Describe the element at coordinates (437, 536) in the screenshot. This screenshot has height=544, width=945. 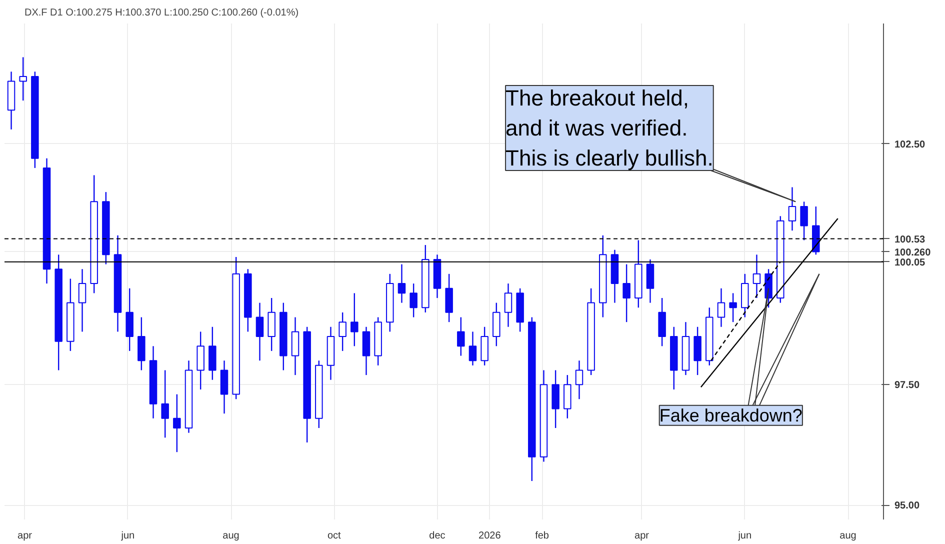
I see `x-tick-label: dec` at that location.